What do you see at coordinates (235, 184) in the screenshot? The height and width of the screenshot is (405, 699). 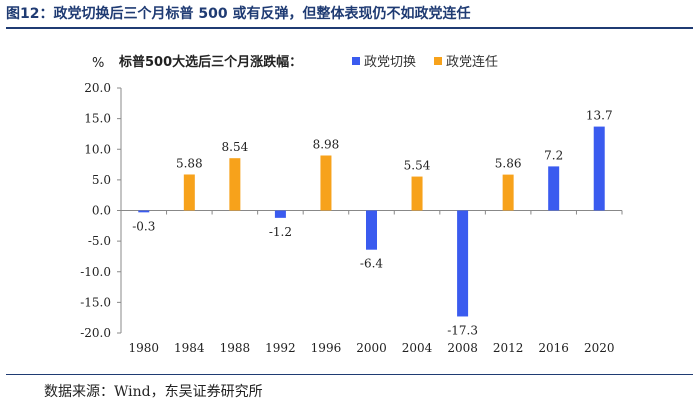 I see `bar-1988-continue` at bounding box center [235, 184].